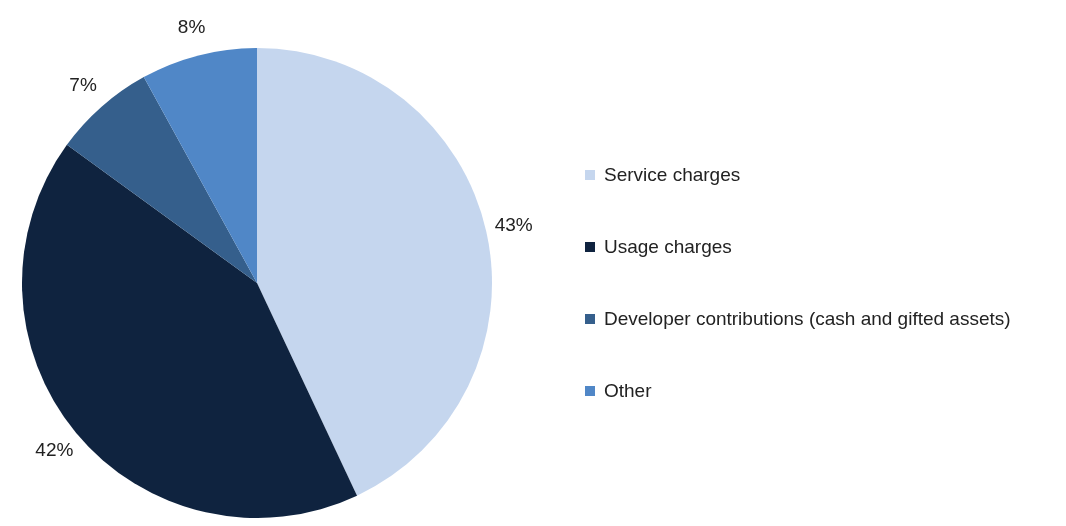 Image resolution: width=1066 pixels, height=526 pixels. What do you see at coordinates (807, 319) in the screenshot?
I see `legend-label: Developer contributions (cash and gifted assets)` at bounding box center [807, 319].